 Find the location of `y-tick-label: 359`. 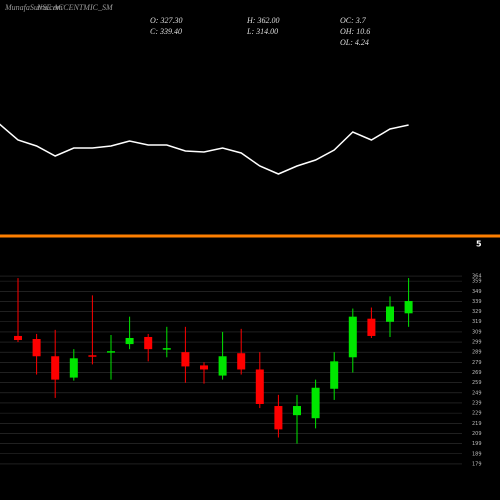

y-tick-label: 359 is located at coordinates (477, 282).